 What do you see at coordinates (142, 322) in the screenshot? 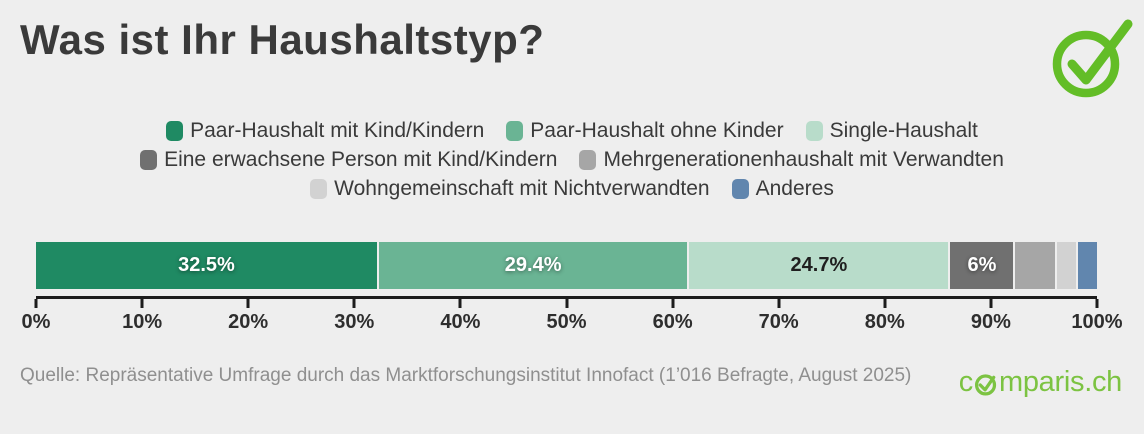
I see `x-axis-tick-label: 10%` at bounding box center [142, 322].